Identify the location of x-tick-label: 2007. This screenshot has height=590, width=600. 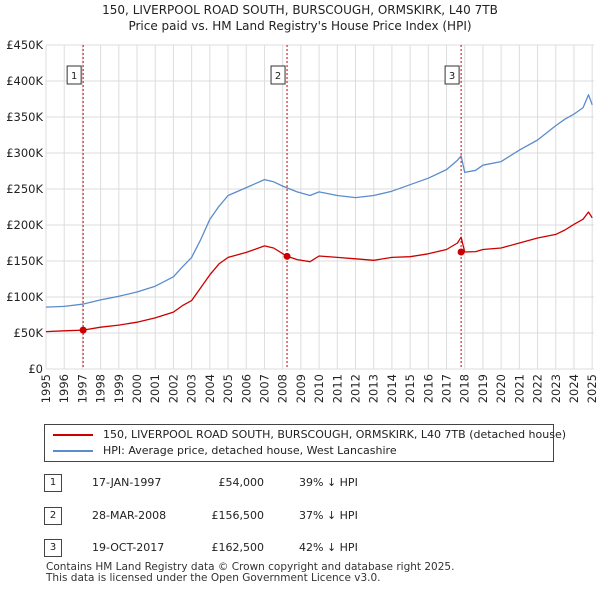
(264, 388).